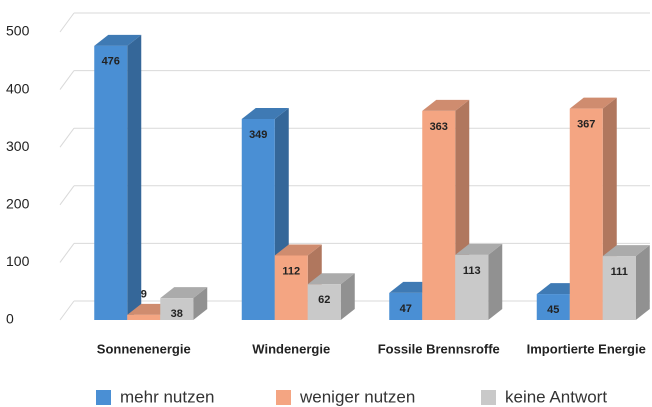 Image resolution: width=652 pixels, height=407 pixels. Describe the element at coordinates (111, 62) in the screenshot. I see `value-label: 476` at that location.